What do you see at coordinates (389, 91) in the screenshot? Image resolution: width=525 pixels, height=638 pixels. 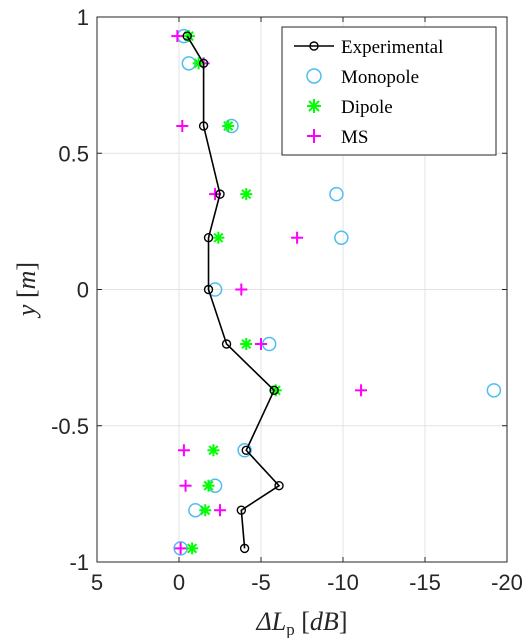 I see `legend: Experimental Monopole Dipole MS` at bounding box center [389, 91].